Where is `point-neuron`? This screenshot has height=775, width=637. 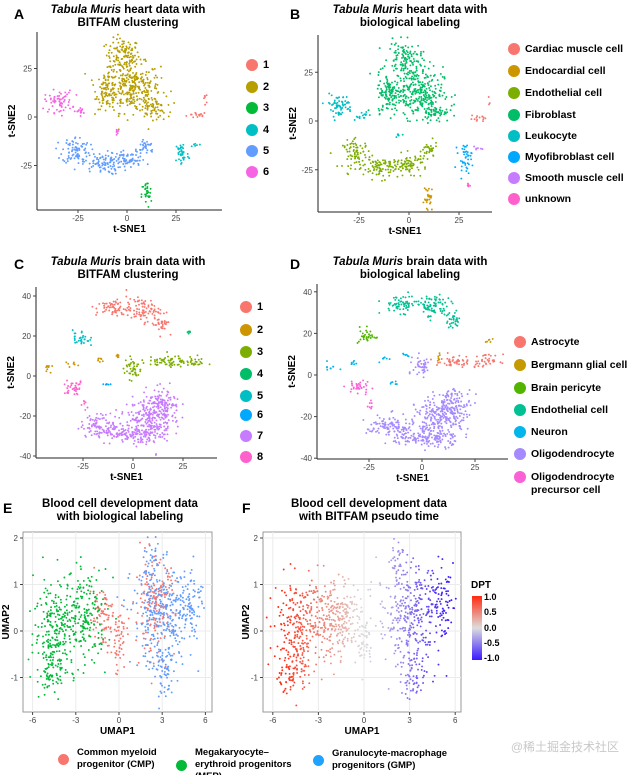 point-neuron is located at coordinates (390, 383).